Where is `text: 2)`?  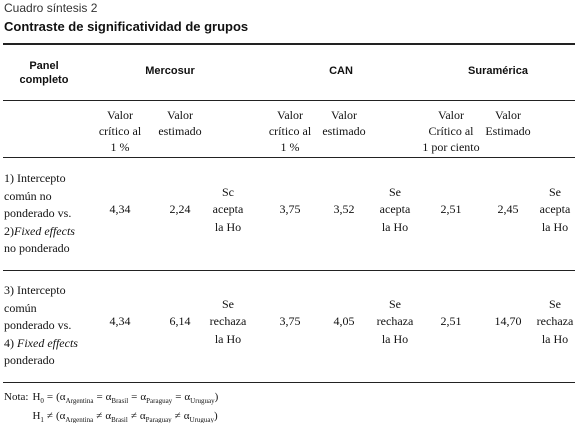 text: 2) is located at coordinates (9, 230).